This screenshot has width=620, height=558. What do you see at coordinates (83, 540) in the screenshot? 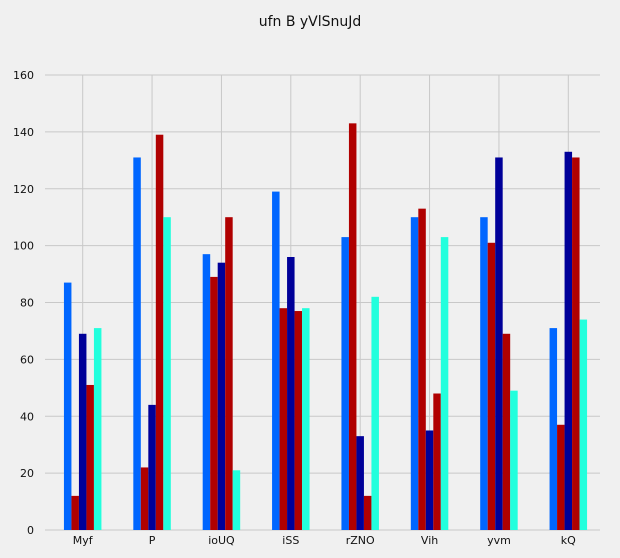
I see `x-tick-label: Myf` at bounding box center [83, 540].